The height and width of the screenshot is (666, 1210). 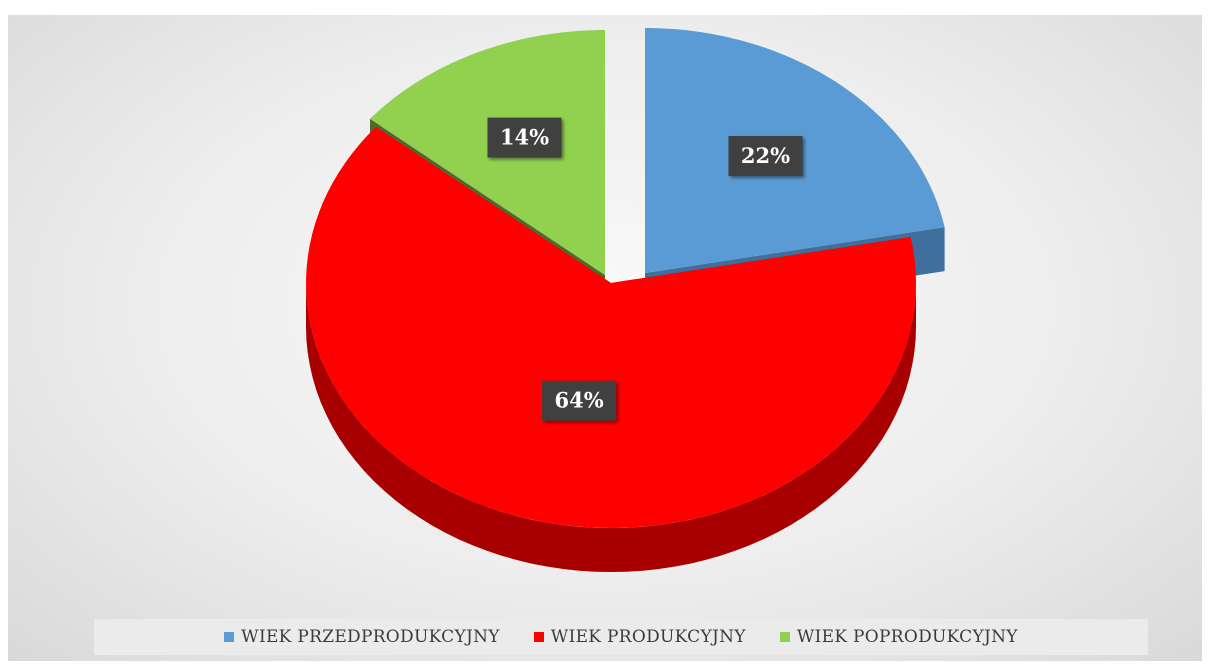 I want to click on legend-item-przedprodukcyjny: WIEK PRZEDPRODUKCYJNY, so click(x=362, y=637).